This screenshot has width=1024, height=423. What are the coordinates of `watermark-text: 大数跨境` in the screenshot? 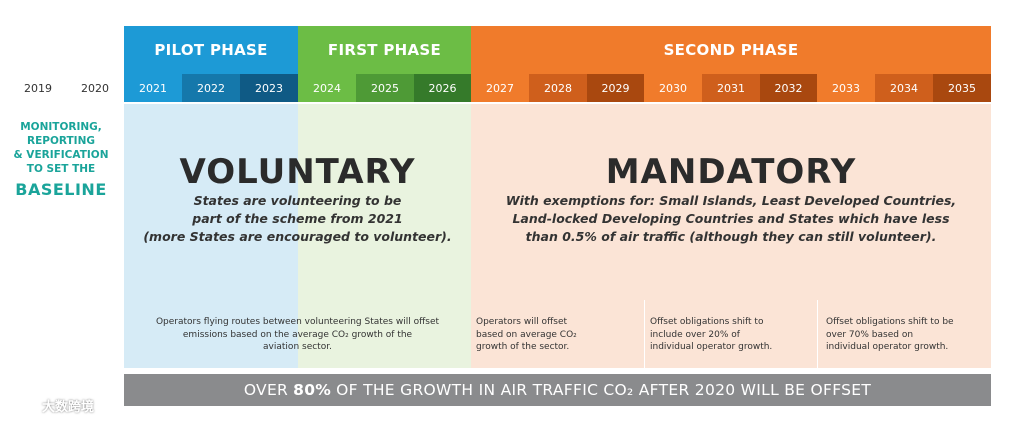 It's located at (68, 407).